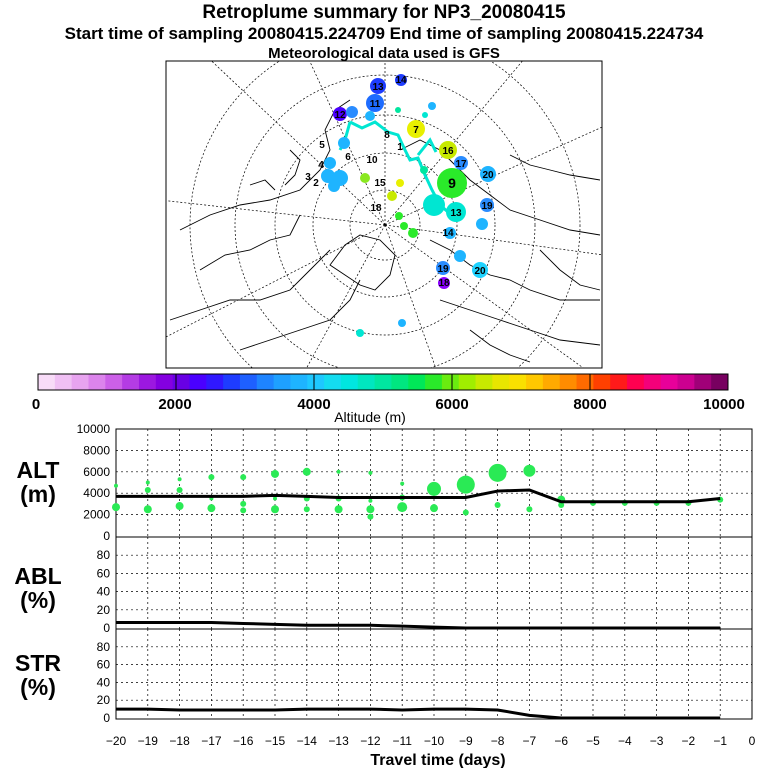 Image resolution: width=768 pixels, height=768 pixels. I want to click on y-tick-label: 20, so click(104, 700).